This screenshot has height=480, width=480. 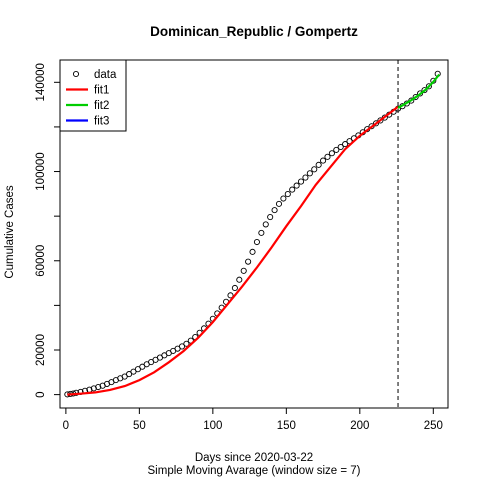 I want to click on x-axis: 0 50 100 150 200 250, so click(x=253, y=419).